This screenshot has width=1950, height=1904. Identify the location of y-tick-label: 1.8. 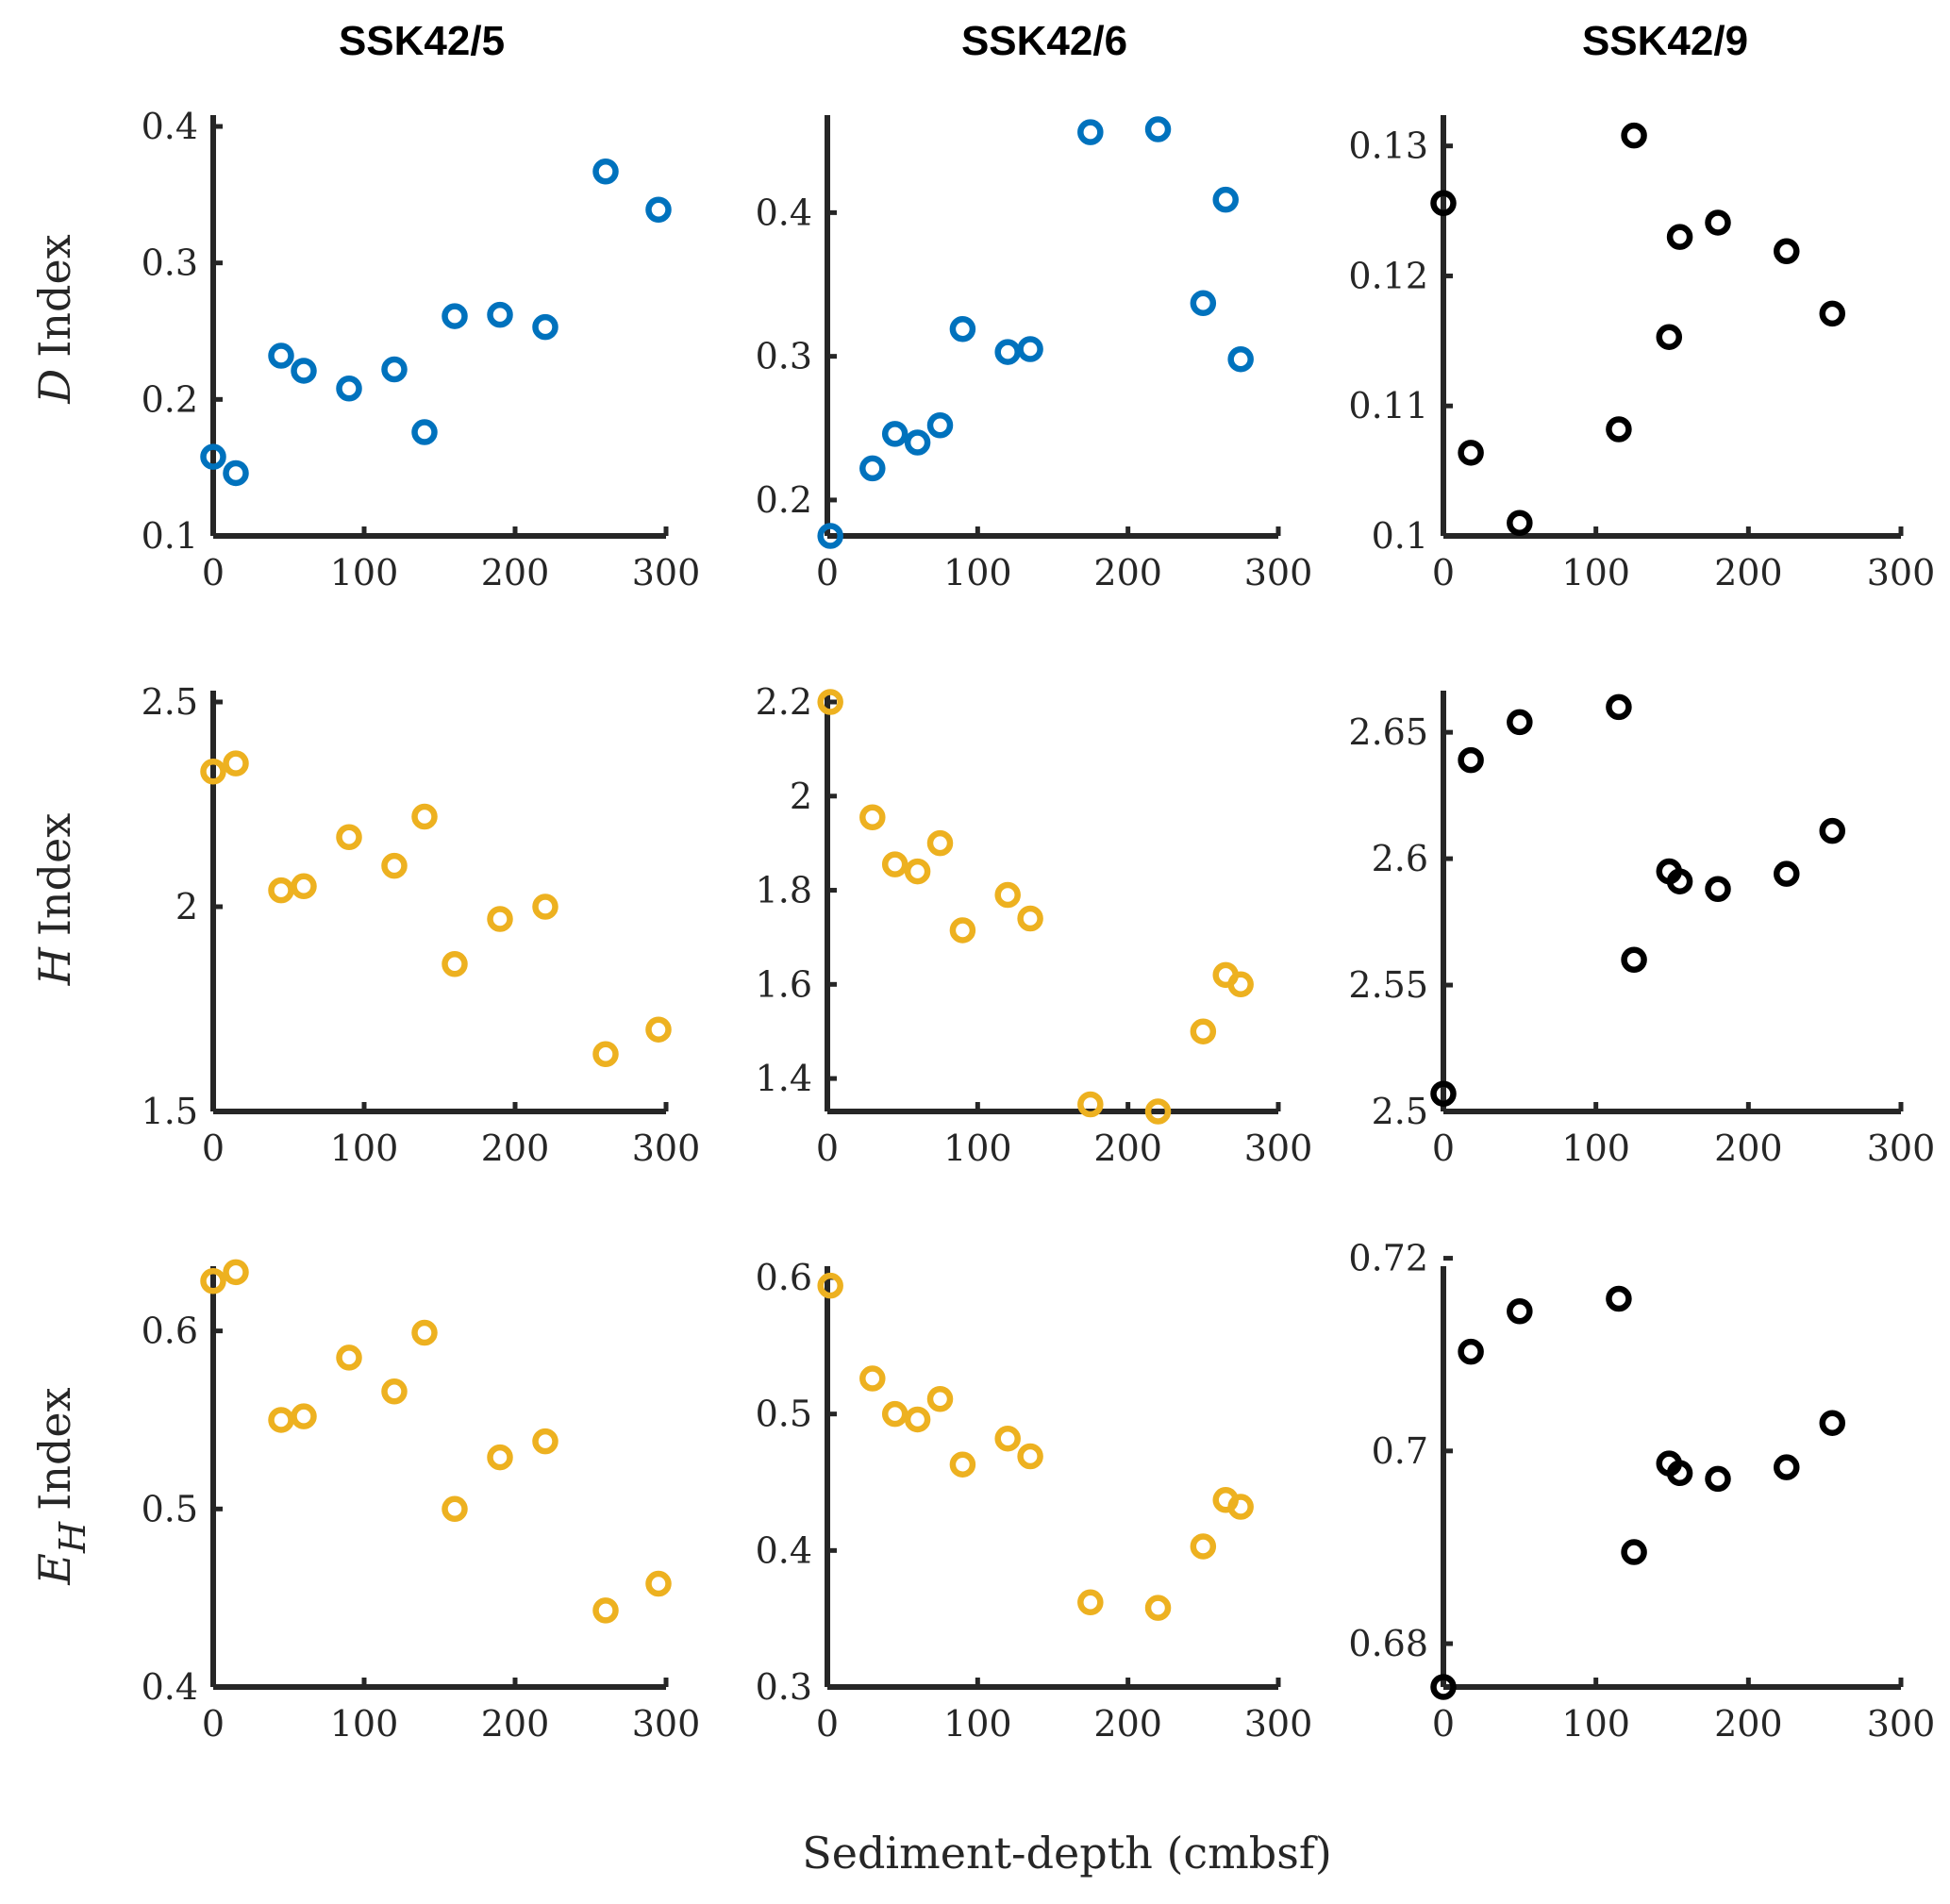
(784, 891).